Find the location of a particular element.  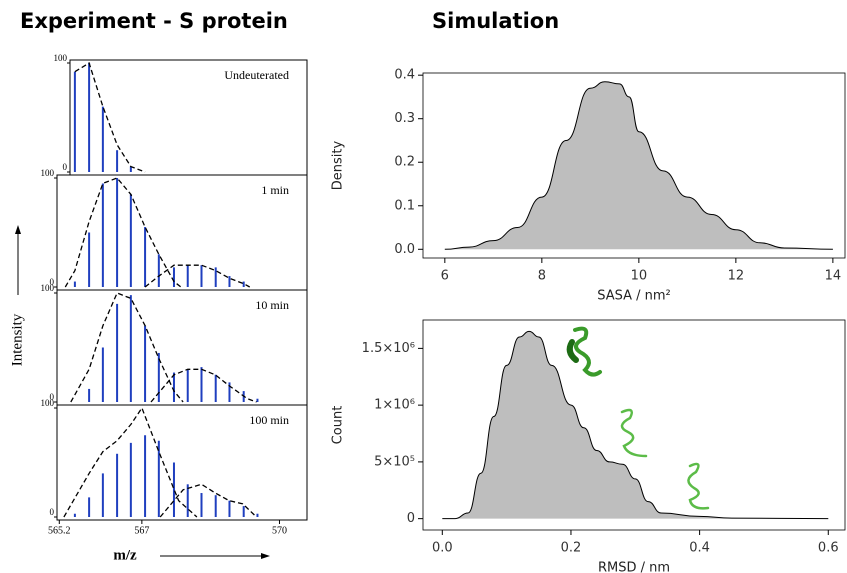

x-tick-label: 570 is located at coordinates (279, 530).